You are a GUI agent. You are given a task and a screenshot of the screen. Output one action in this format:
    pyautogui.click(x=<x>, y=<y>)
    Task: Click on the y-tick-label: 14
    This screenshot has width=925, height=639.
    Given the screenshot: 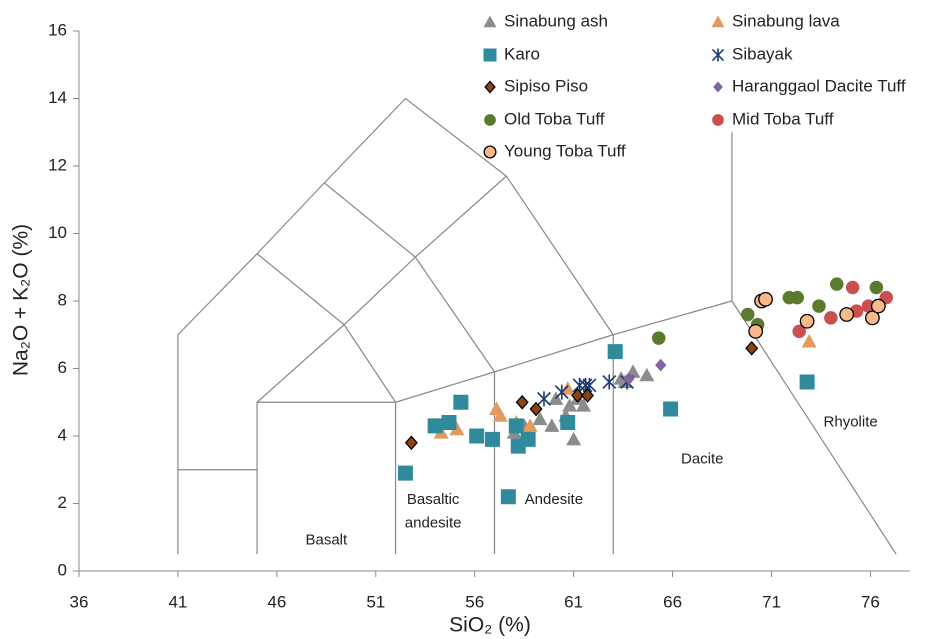 What is the action you would take?
    pyautogui.click(x=57, y=97)
    